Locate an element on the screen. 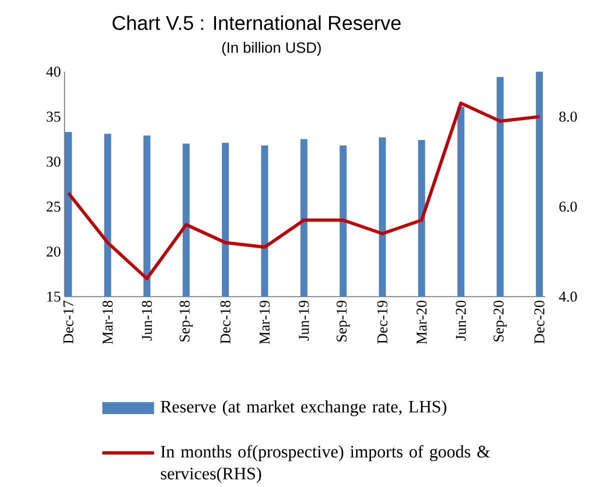  x-tick-label: Dec-18 is located at coordinates (225, 322).